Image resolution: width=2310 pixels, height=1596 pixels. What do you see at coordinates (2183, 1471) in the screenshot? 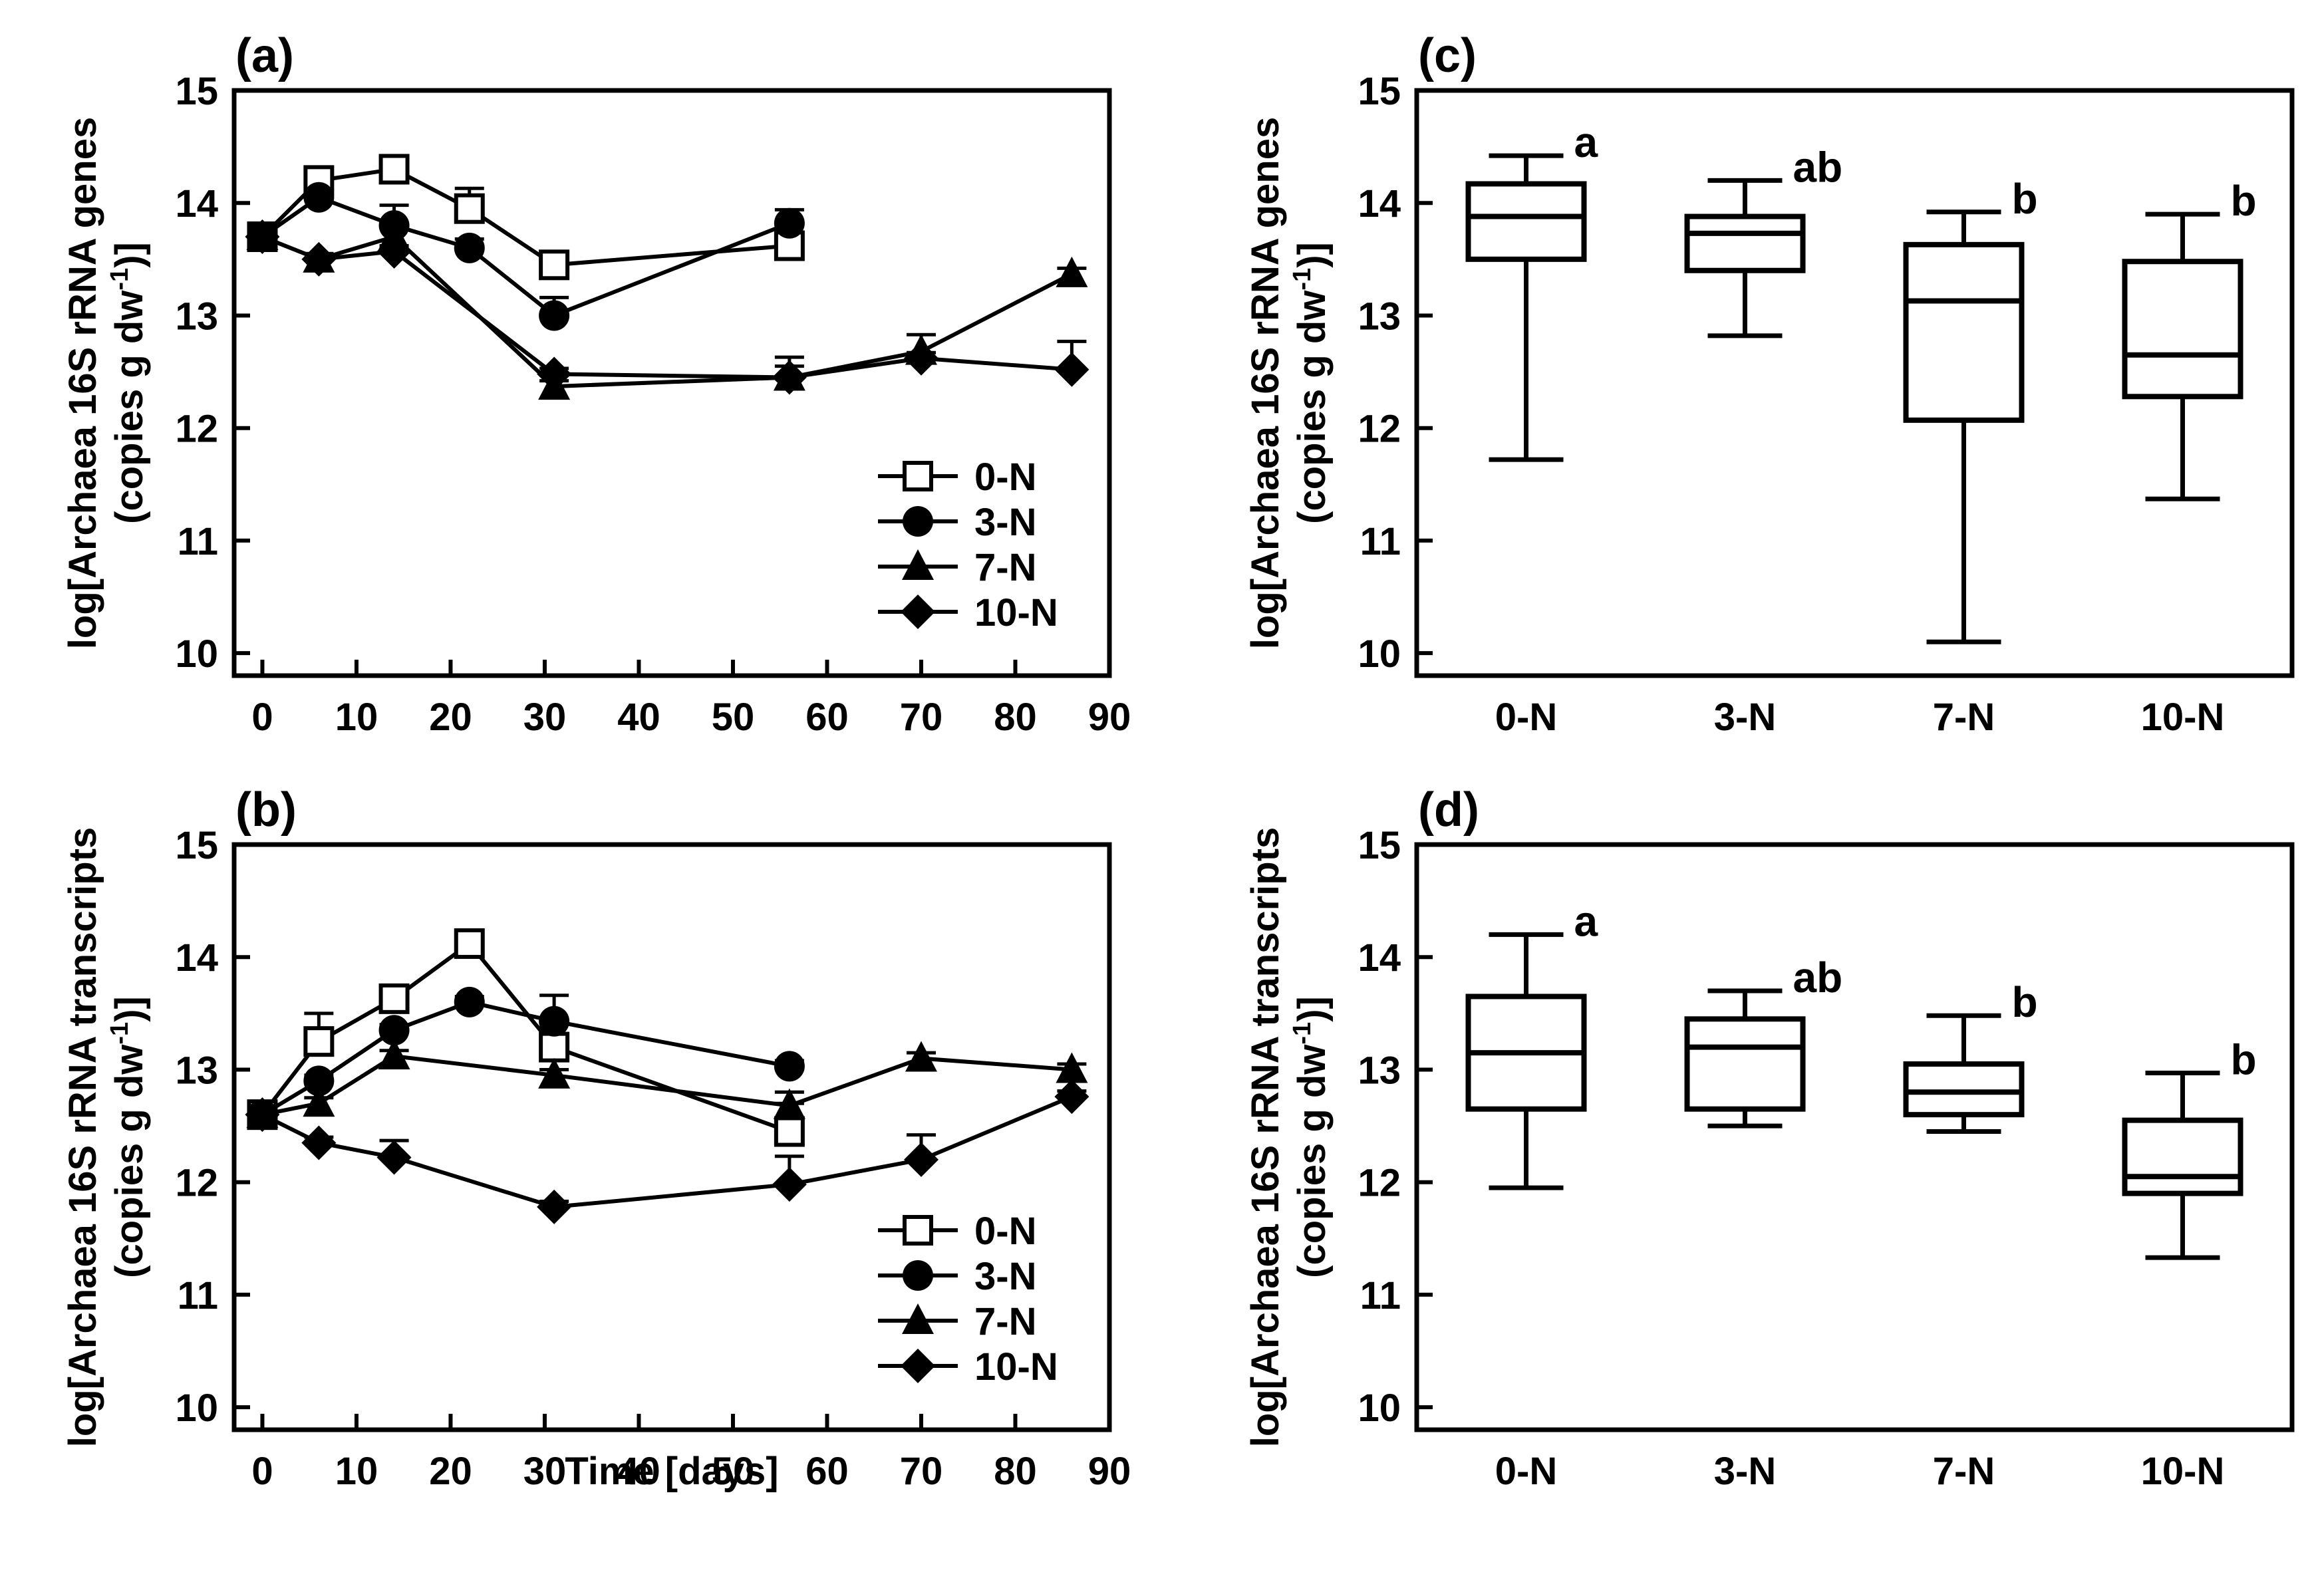
I see `x-tick-label: 10-N` at bounding box center [2183, 1471].